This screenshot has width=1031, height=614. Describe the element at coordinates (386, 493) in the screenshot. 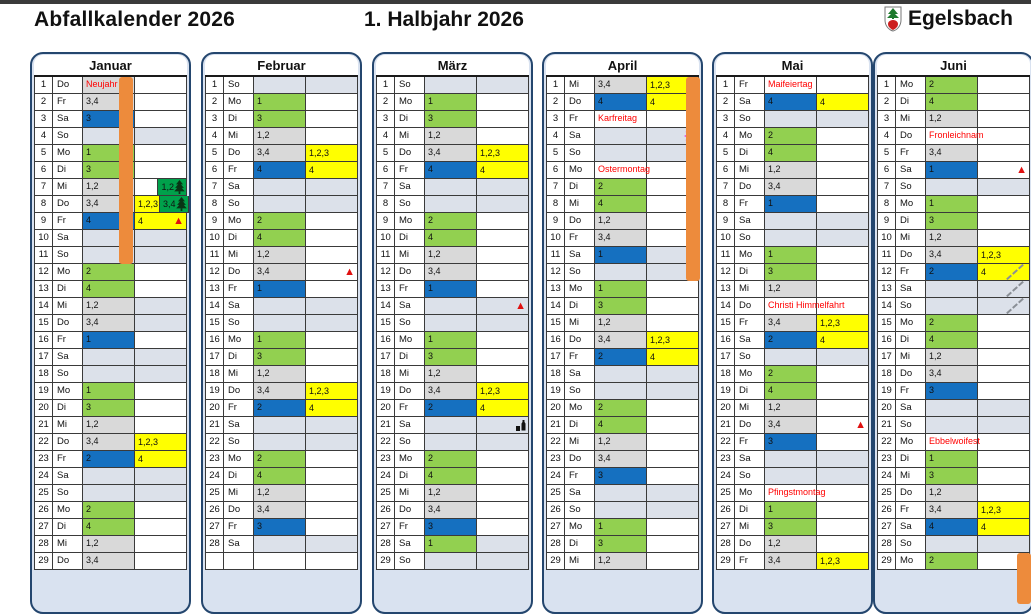

I see `day-number: 25` at that location.